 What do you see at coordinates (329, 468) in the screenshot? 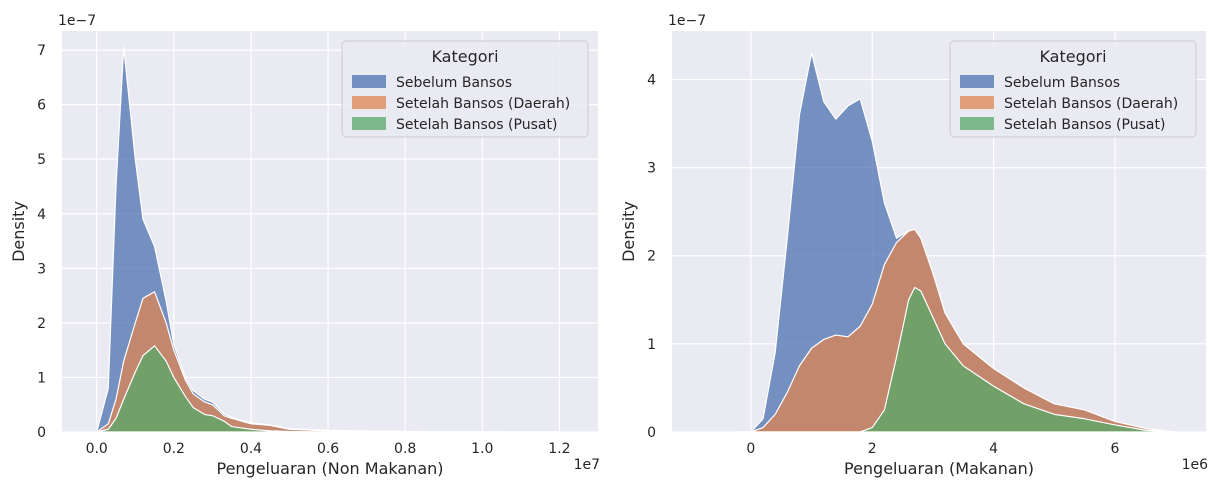
I see `x-axis-label: Pengeluaran (Non Makanan)` at bounding box center [329, 468].